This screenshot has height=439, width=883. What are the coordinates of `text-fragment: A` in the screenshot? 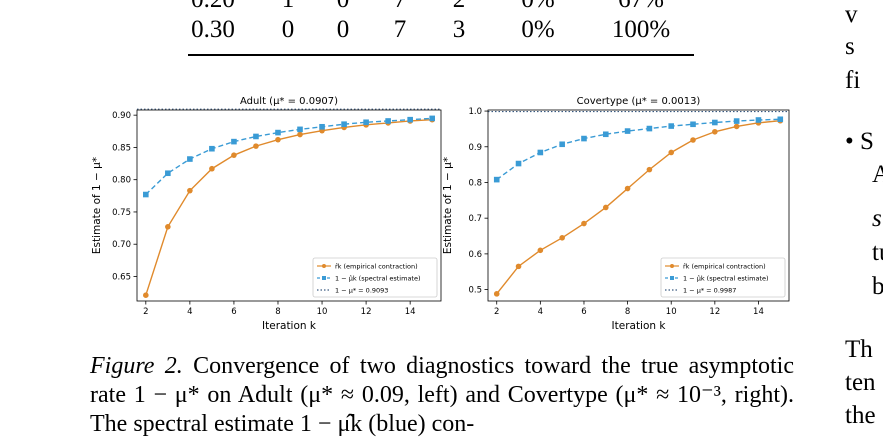 It's located at (877, 174).